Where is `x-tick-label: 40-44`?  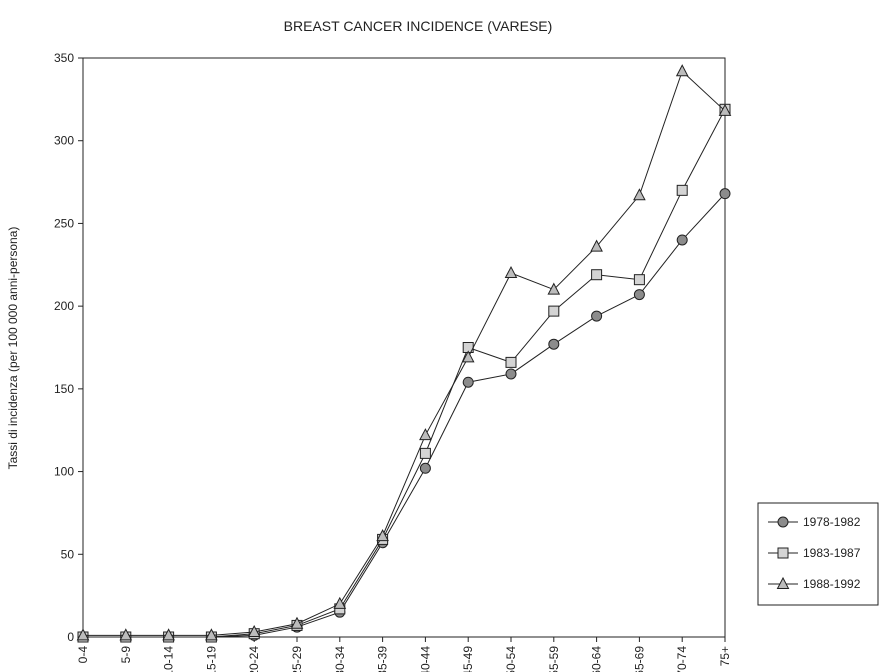 x-tick-label: 40-44 is located at coordinates (425, 659).